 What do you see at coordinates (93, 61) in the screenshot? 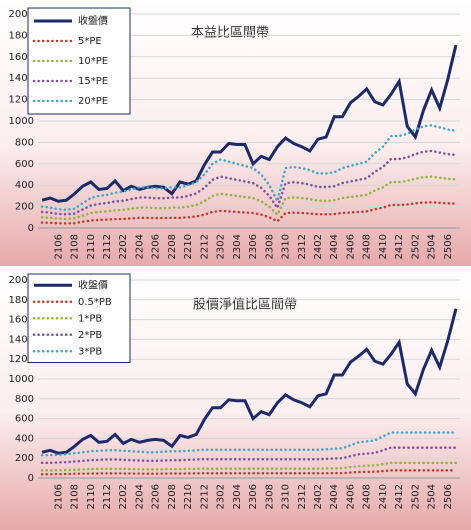
I see `legend-label: 10*PE` at bounding box center [93, 61].